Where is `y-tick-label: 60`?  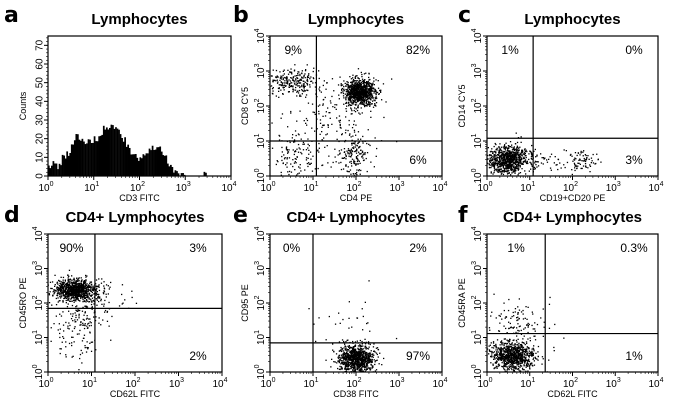 y-tick-label: 60 is located at coordinates (40, 64).